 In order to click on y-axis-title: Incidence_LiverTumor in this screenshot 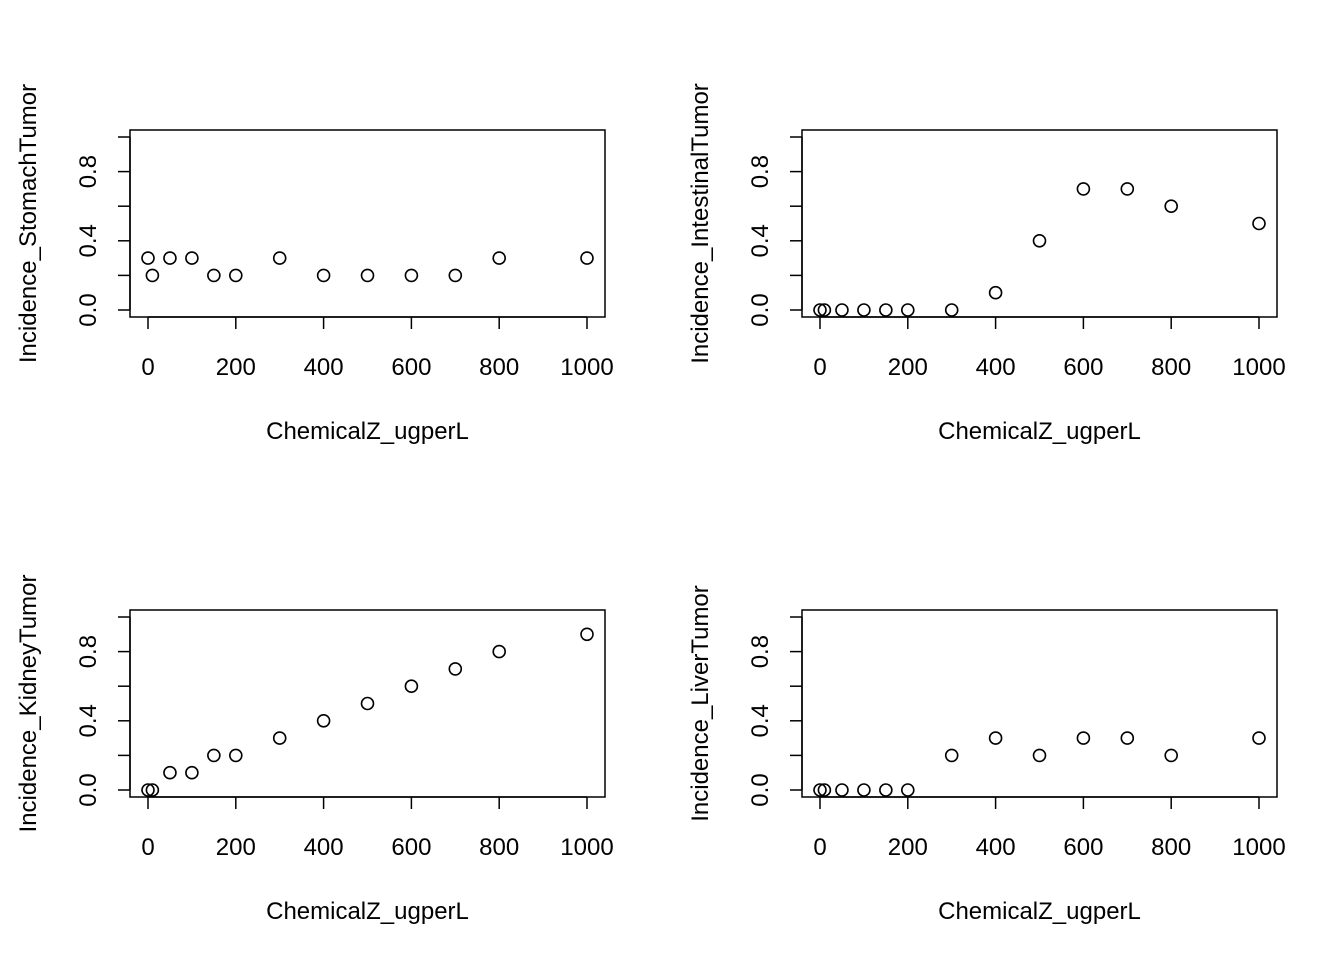, I will do `click(700, 703)`.